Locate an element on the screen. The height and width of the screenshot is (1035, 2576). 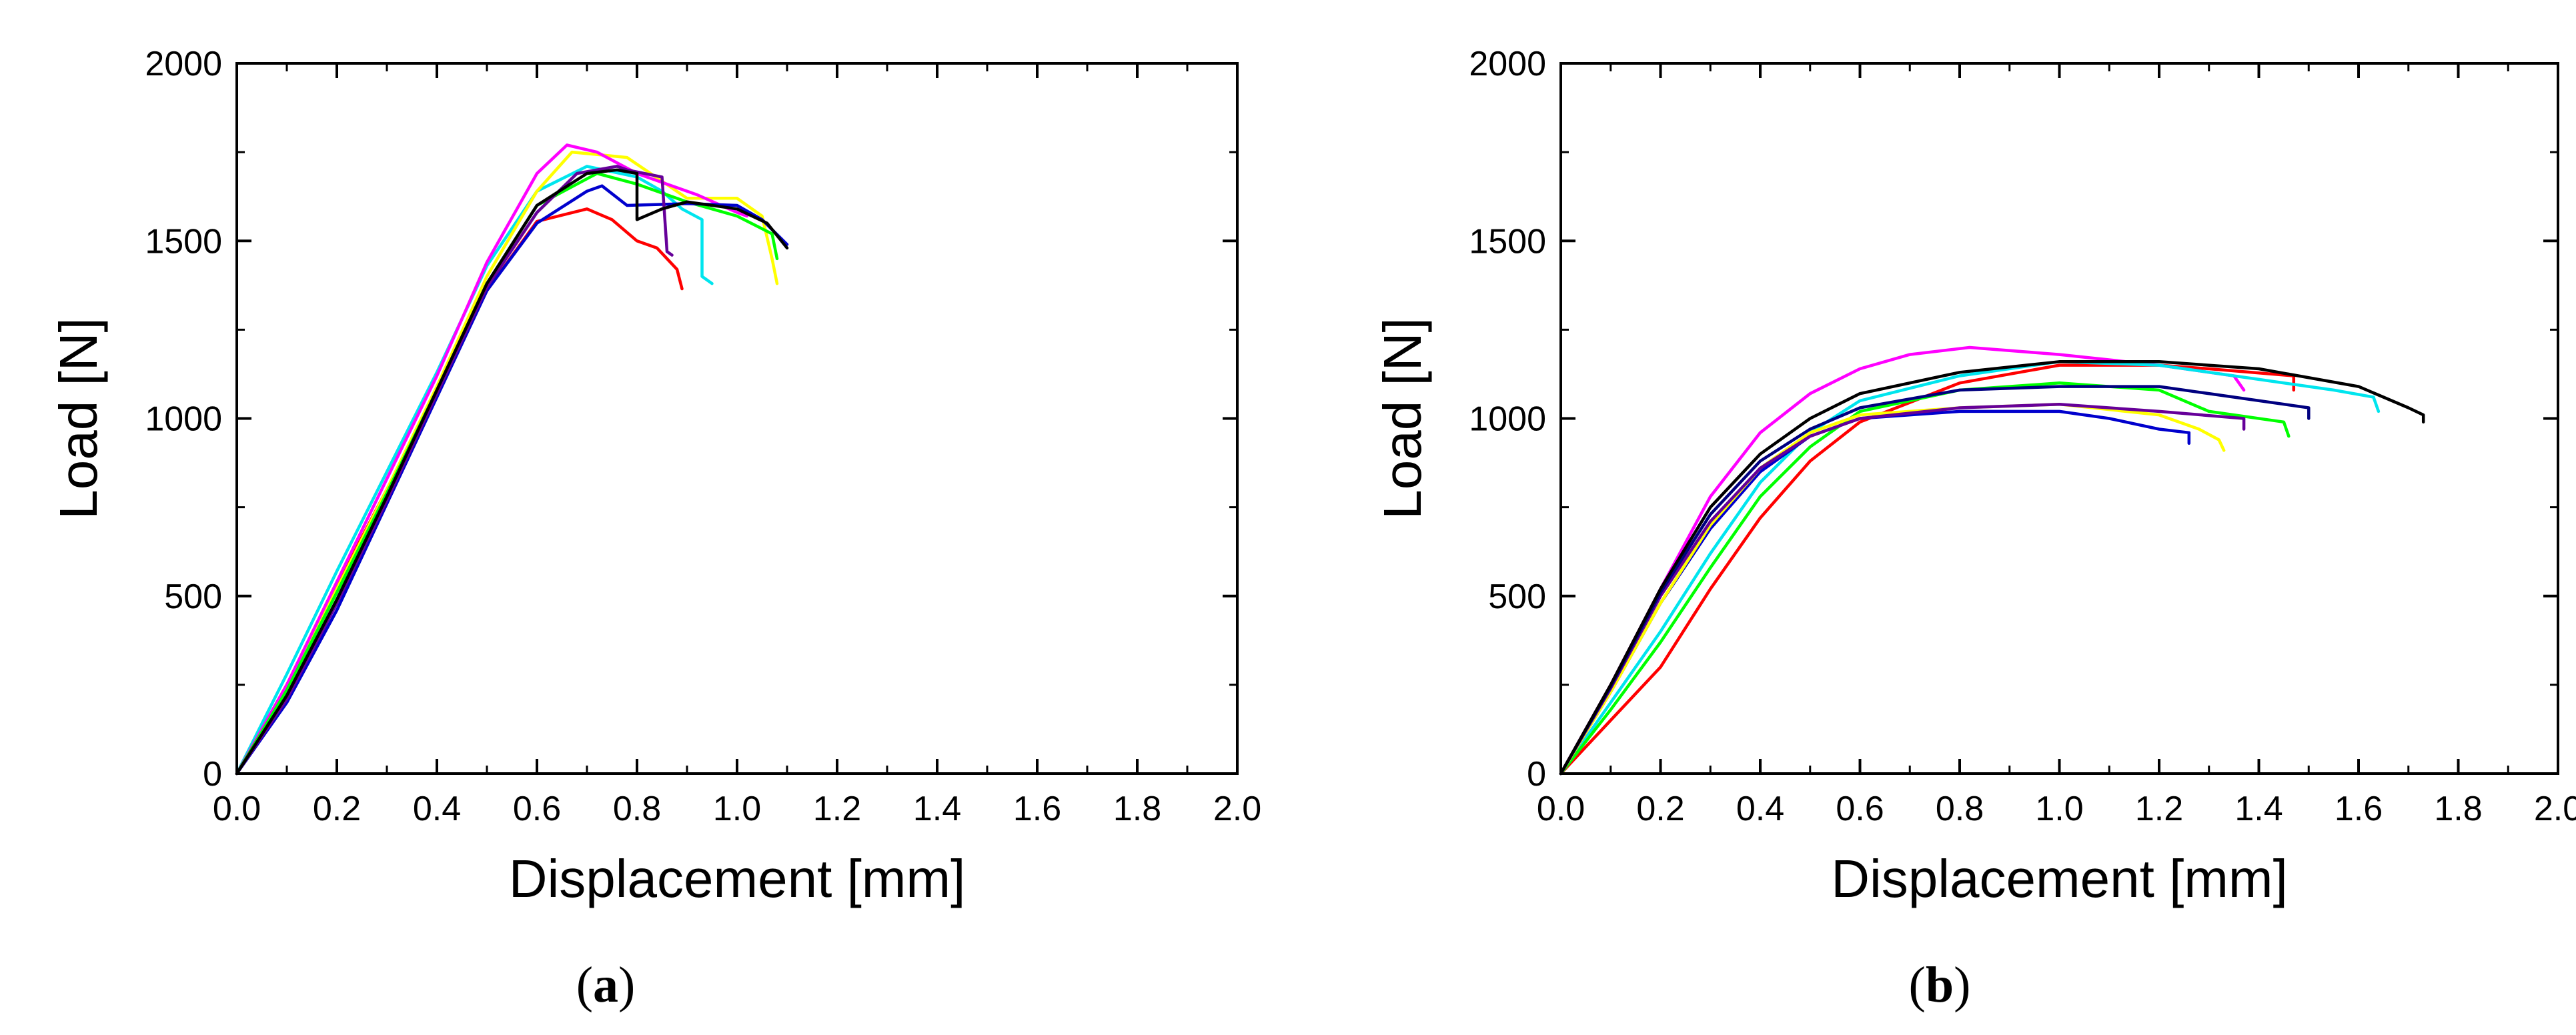
caption-b: (b) is located at coordinates (1940, 985).